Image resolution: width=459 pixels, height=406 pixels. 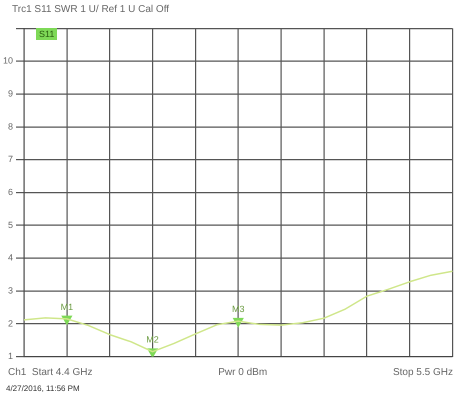 What do you see at coordinates (11, 159) in the screenshot?
I see `y-tick-label: 7` at bounding box center [11, 159].